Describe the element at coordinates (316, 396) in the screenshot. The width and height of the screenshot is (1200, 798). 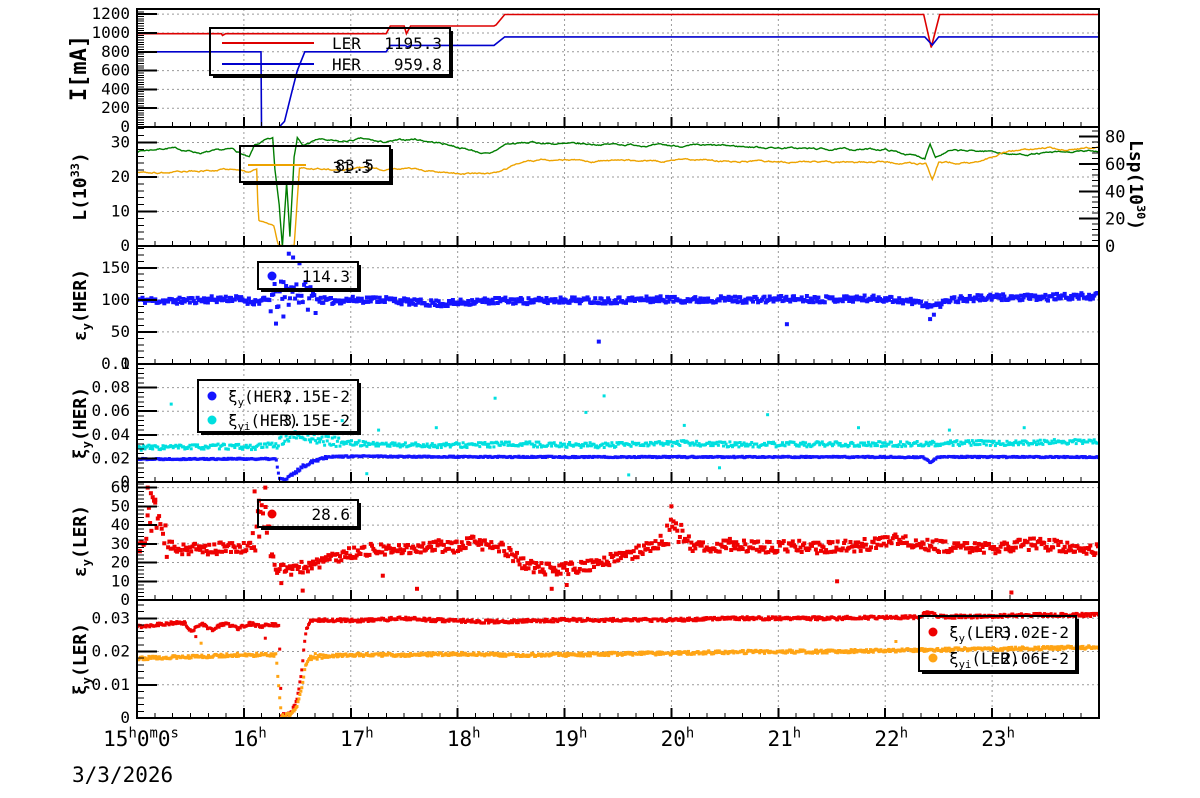
I see `legend-value: 2.15E-2` at that location.